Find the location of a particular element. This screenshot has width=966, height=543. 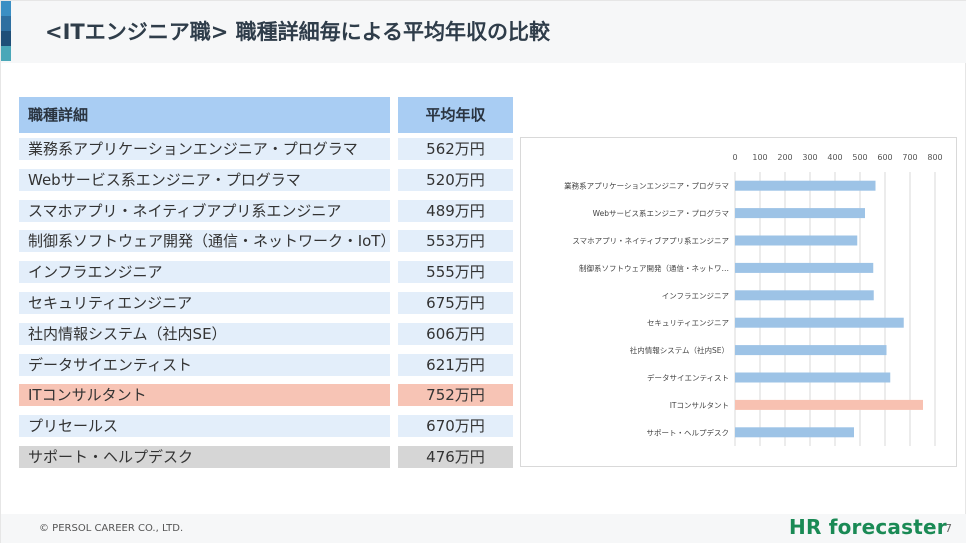

job-title-cell: インフラエンジニア is located at coordinates (204, 272).